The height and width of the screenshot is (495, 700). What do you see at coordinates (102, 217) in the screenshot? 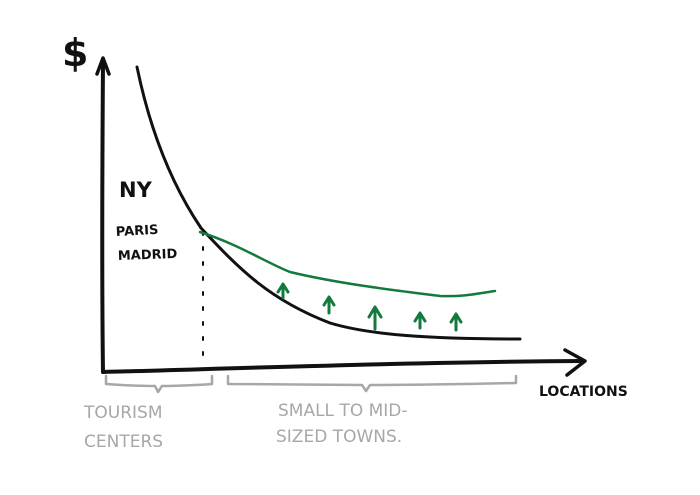
I see `y-axis-line` at bounding box center [102, 217].